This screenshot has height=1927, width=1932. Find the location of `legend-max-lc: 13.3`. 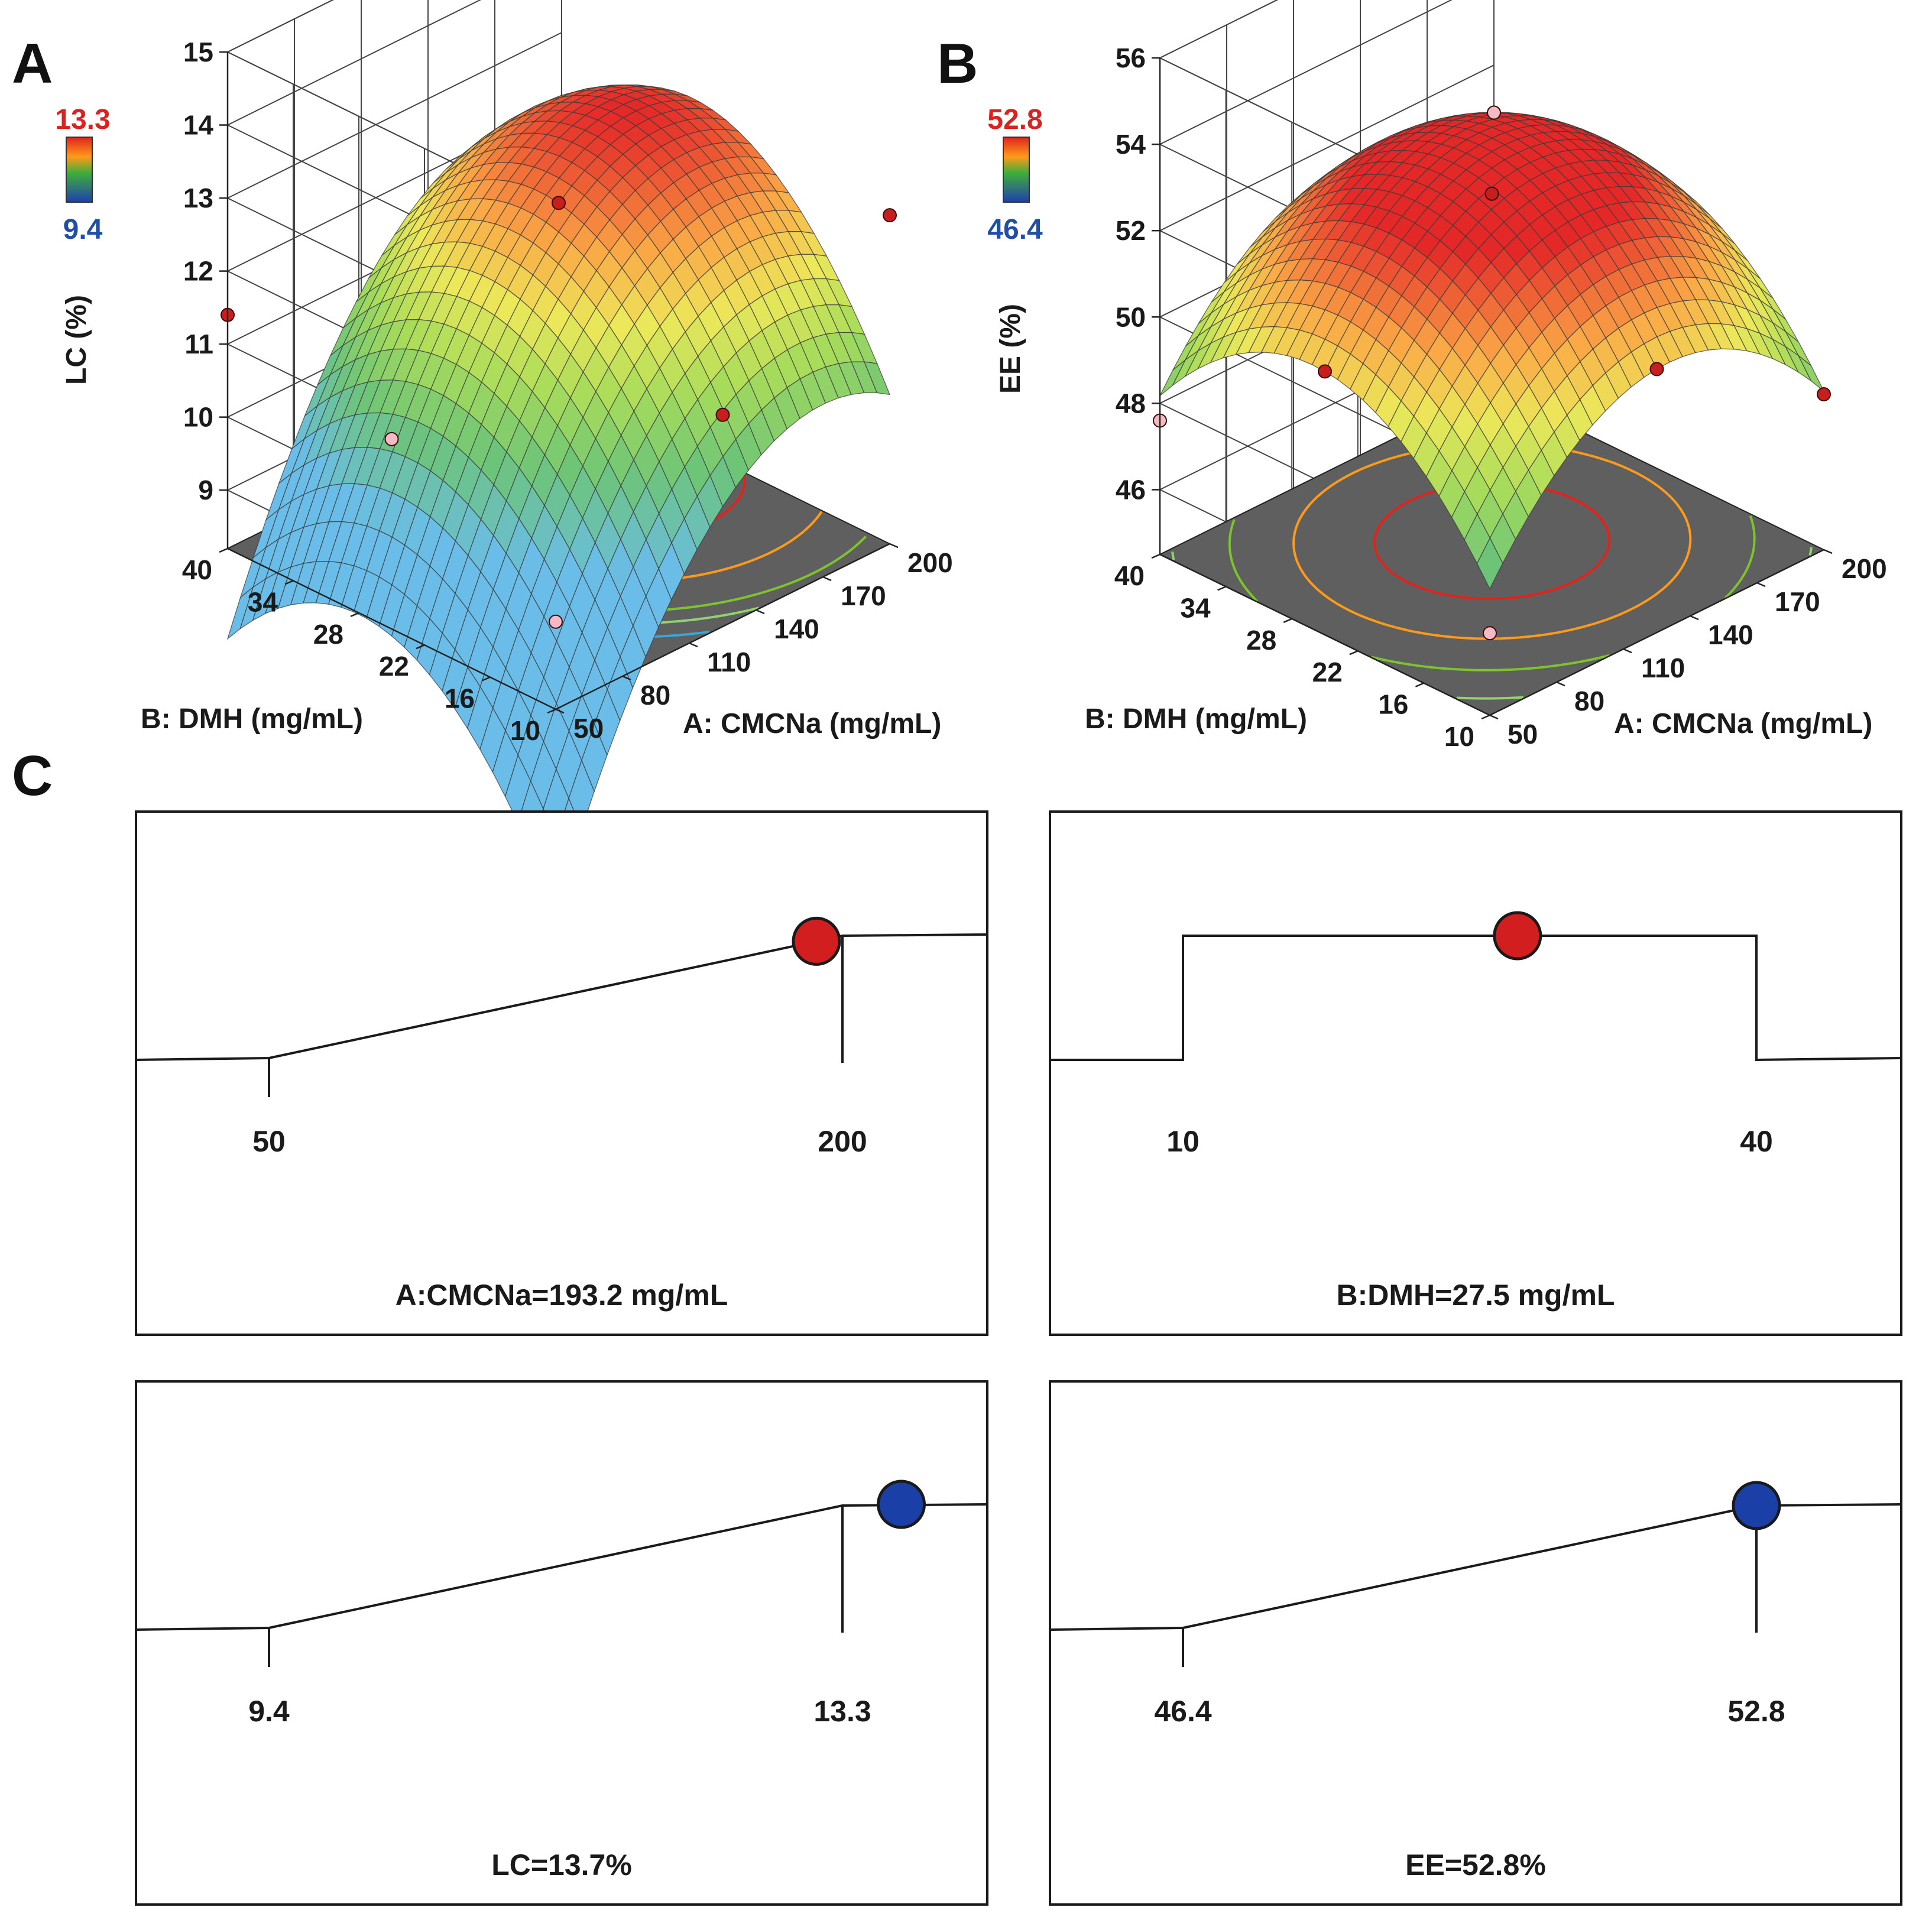

legend-max-lc: 13.3 is located at coordinates (82, 119).